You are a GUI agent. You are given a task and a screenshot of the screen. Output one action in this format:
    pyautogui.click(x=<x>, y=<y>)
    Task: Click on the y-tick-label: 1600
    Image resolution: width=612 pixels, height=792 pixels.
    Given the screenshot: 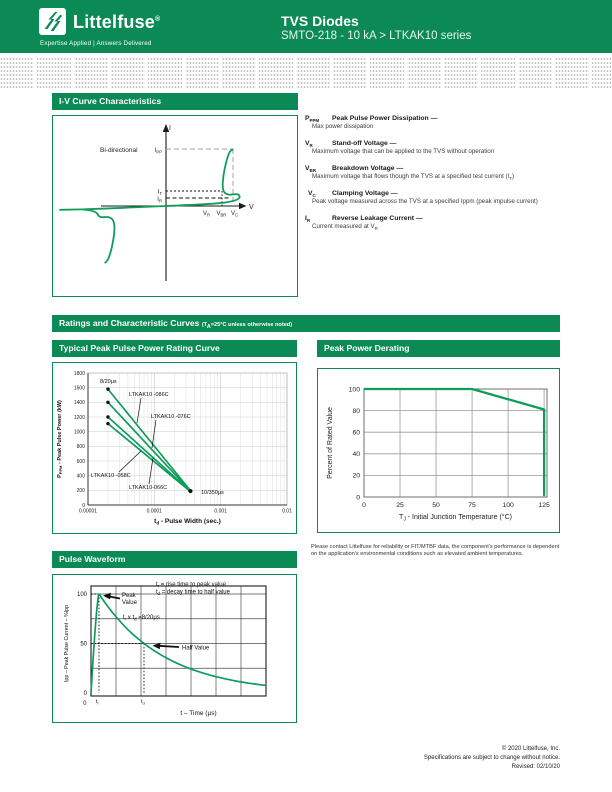 What is the action you would take?
    pyautogui.click(x=79, y=388)
    